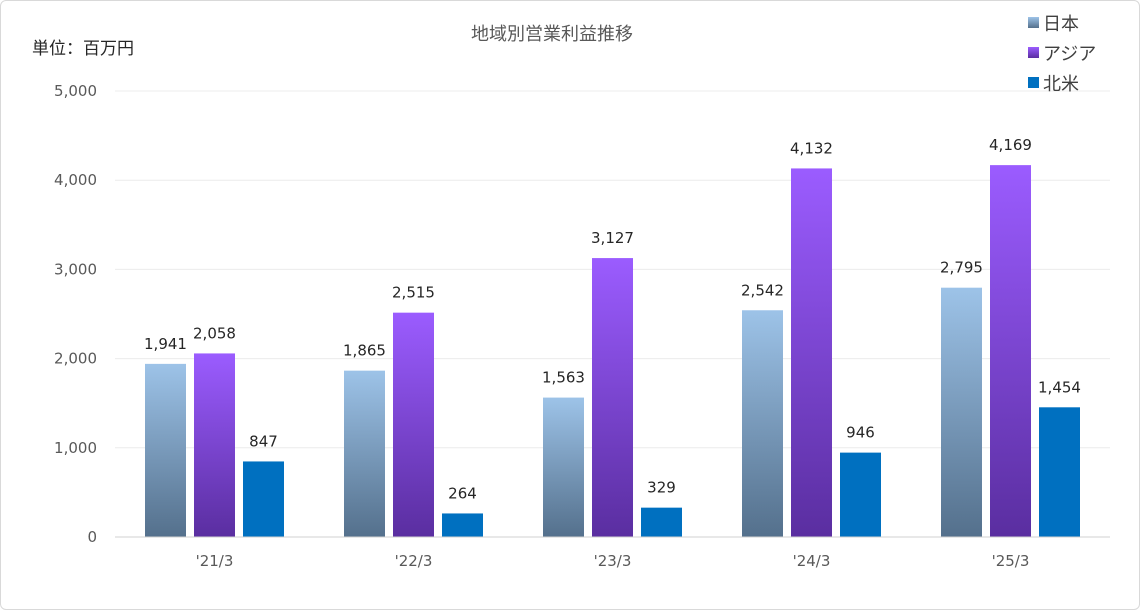 The image size is (1140, 610). What do you see at coordinates (762, 290) in the screenshot?
I see `data-label-japan: 2,542` at bounding box center [762, 290].